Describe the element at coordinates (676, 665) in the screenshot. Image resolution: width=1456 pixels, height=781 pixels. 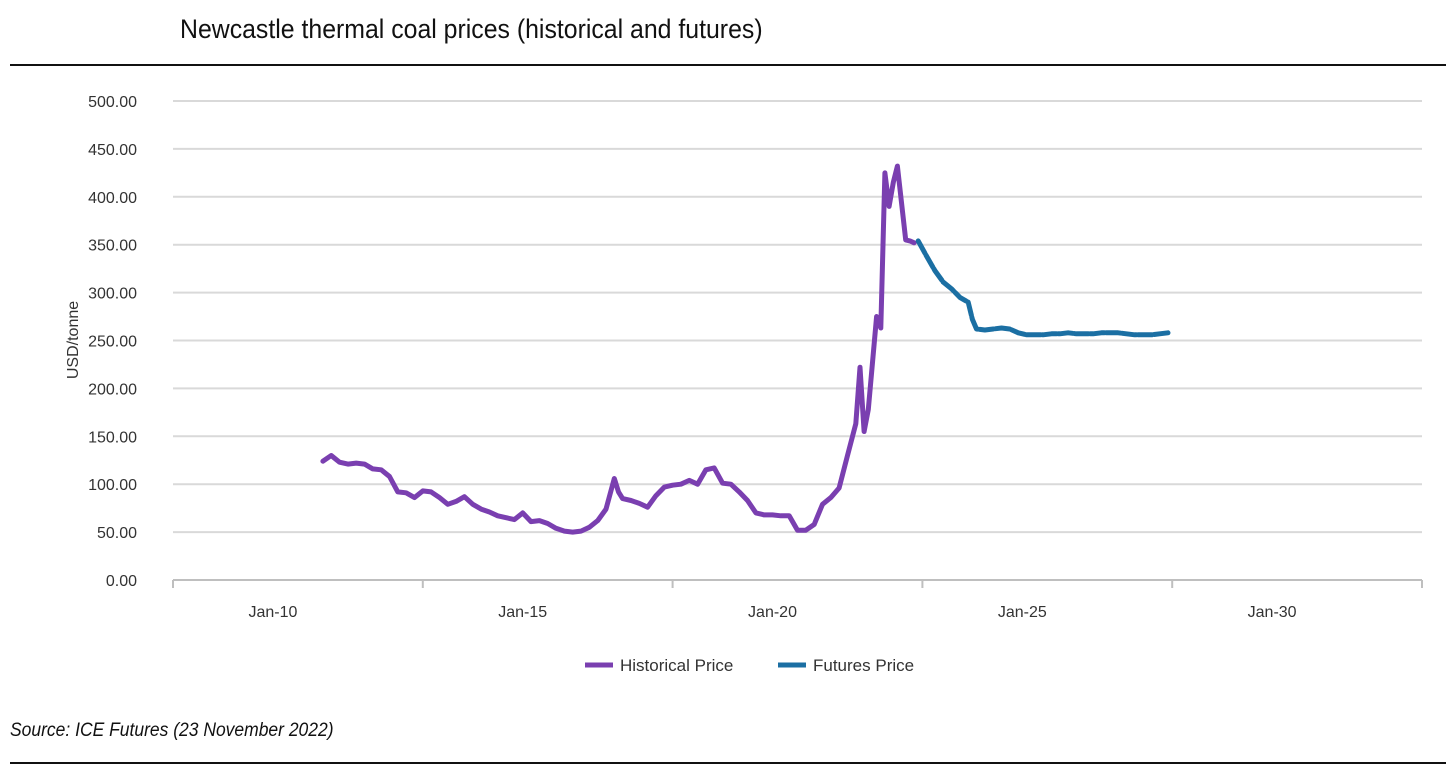
I see `legend-label: Historical Price` at that location.